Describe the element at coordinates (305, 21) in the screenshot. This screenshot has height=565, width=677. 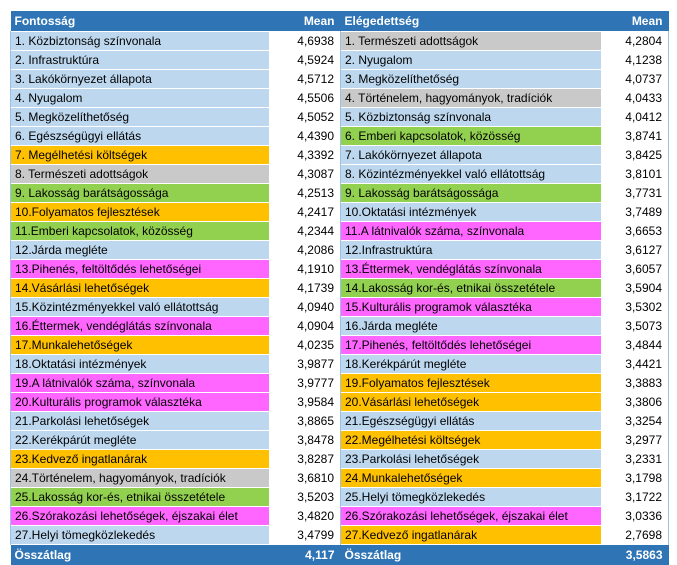
I see `header-importance-mean: Mean` at that location.